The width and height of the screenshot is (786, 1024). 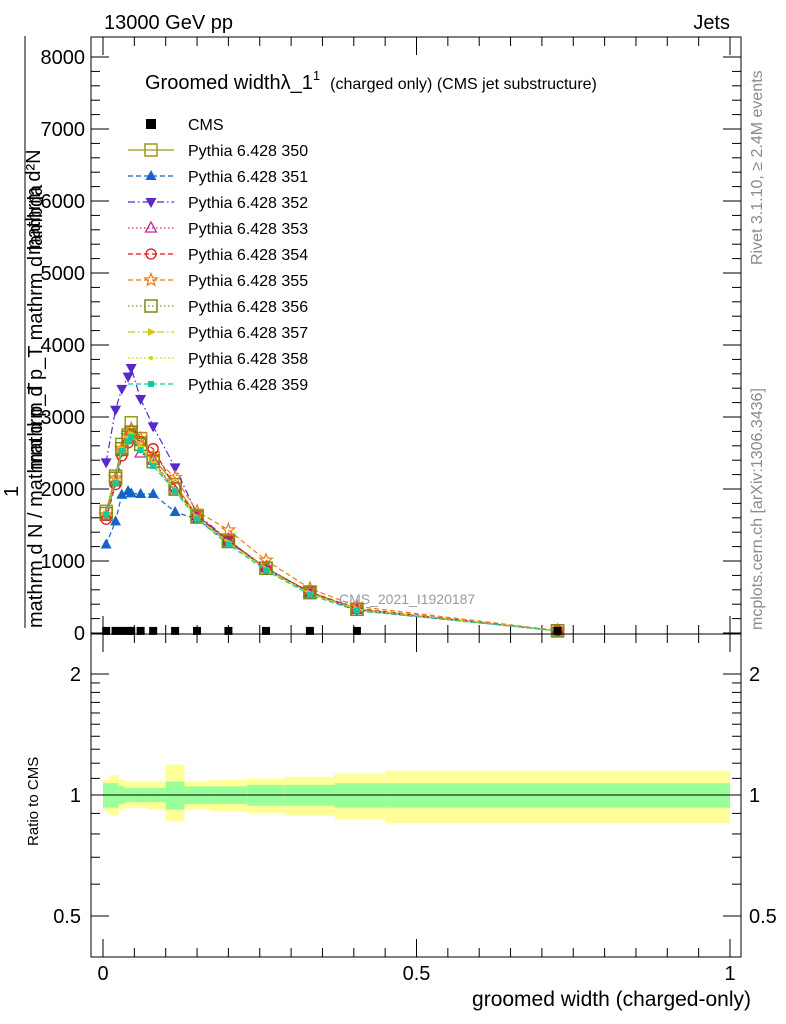 What do you see at coordinates (248, 307) in the screenshot?
I see `legend-label: Pythia 6.428 356` at bounding box center [248, 307].